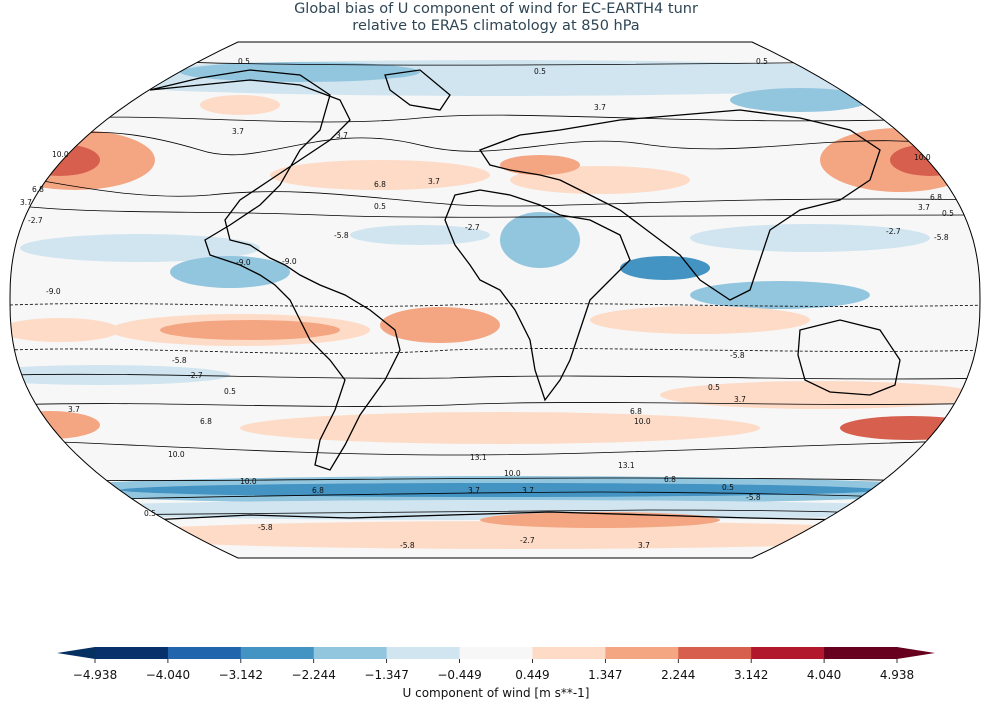  What do you see at coordinates (532, 675) in the screenshot?
I see `colorbar-tick-label: 0.449` at bounding box center [532, 675].